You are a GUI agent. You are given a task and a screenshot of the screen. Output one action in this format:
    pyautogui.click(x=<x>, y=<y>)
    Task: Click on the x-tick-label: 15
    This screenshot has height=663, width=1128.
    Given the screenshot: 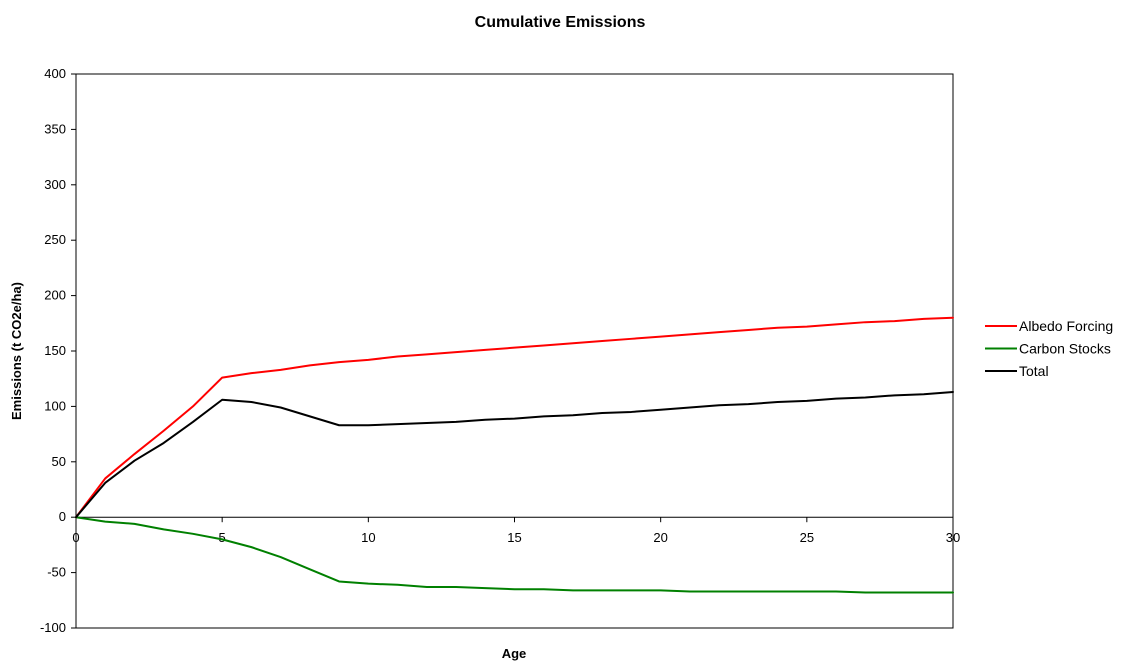 What is the action you would take?
    pyautogui.click(x=514, y=537)
    